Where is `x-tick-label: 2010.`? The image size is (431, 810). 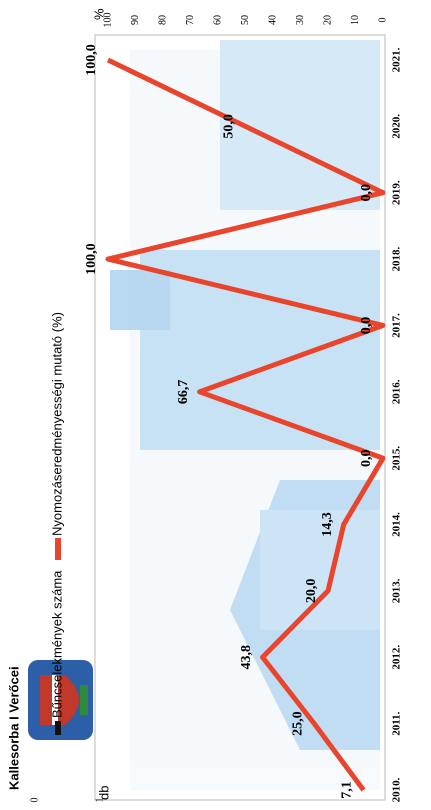
x-tick-label: 2010. is located at coordinates (397, 789).